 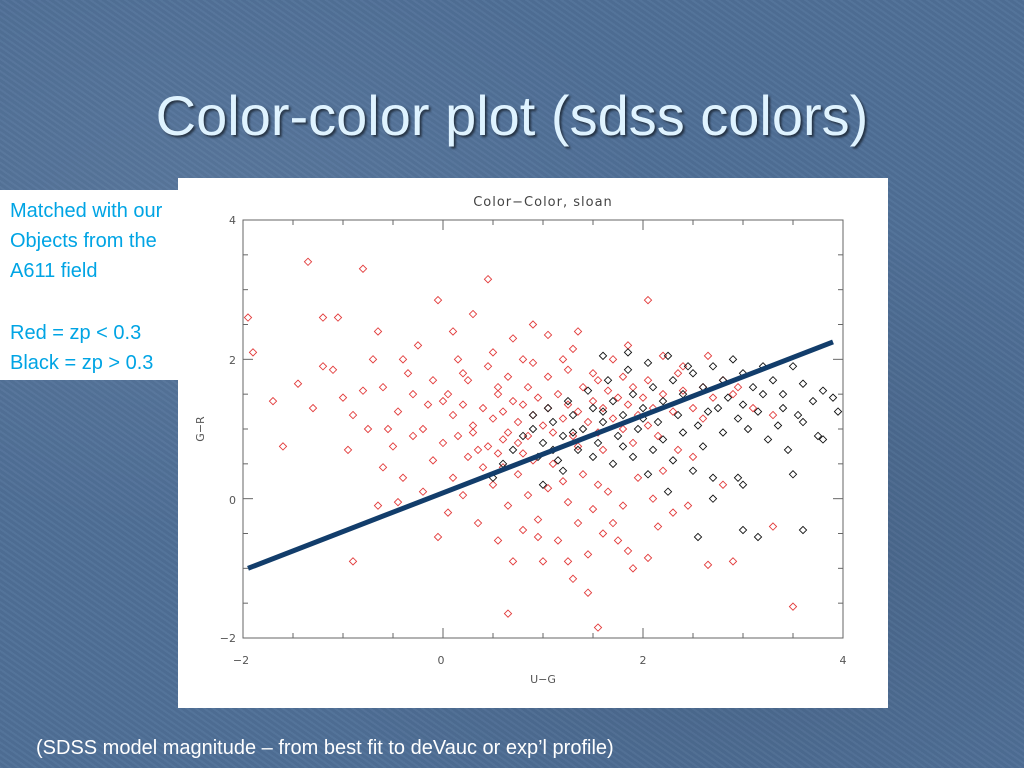 What do you see at coordinates (543, 679) in the screenshot?
I see `x-axis-label: U−G` at bounding box center [543, 679].